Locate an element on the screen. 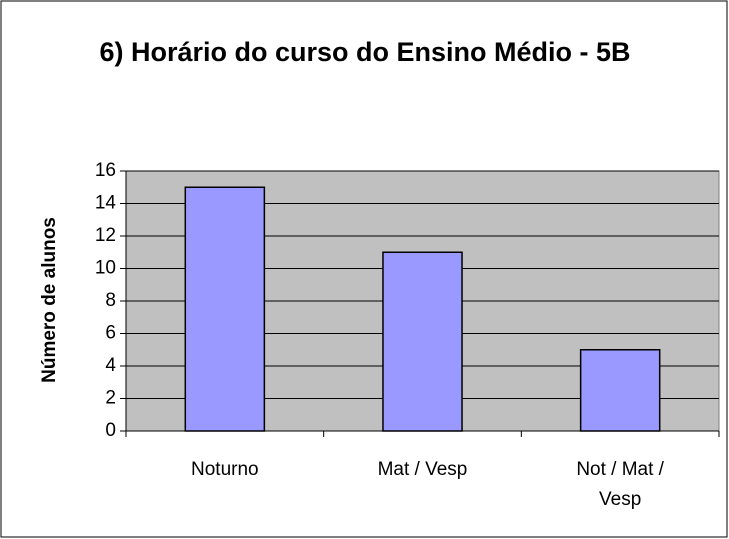 Image resolution: width=729 pixels, height=539 pixels. y-tick-label: 4 is located at coordinates (110, 365).